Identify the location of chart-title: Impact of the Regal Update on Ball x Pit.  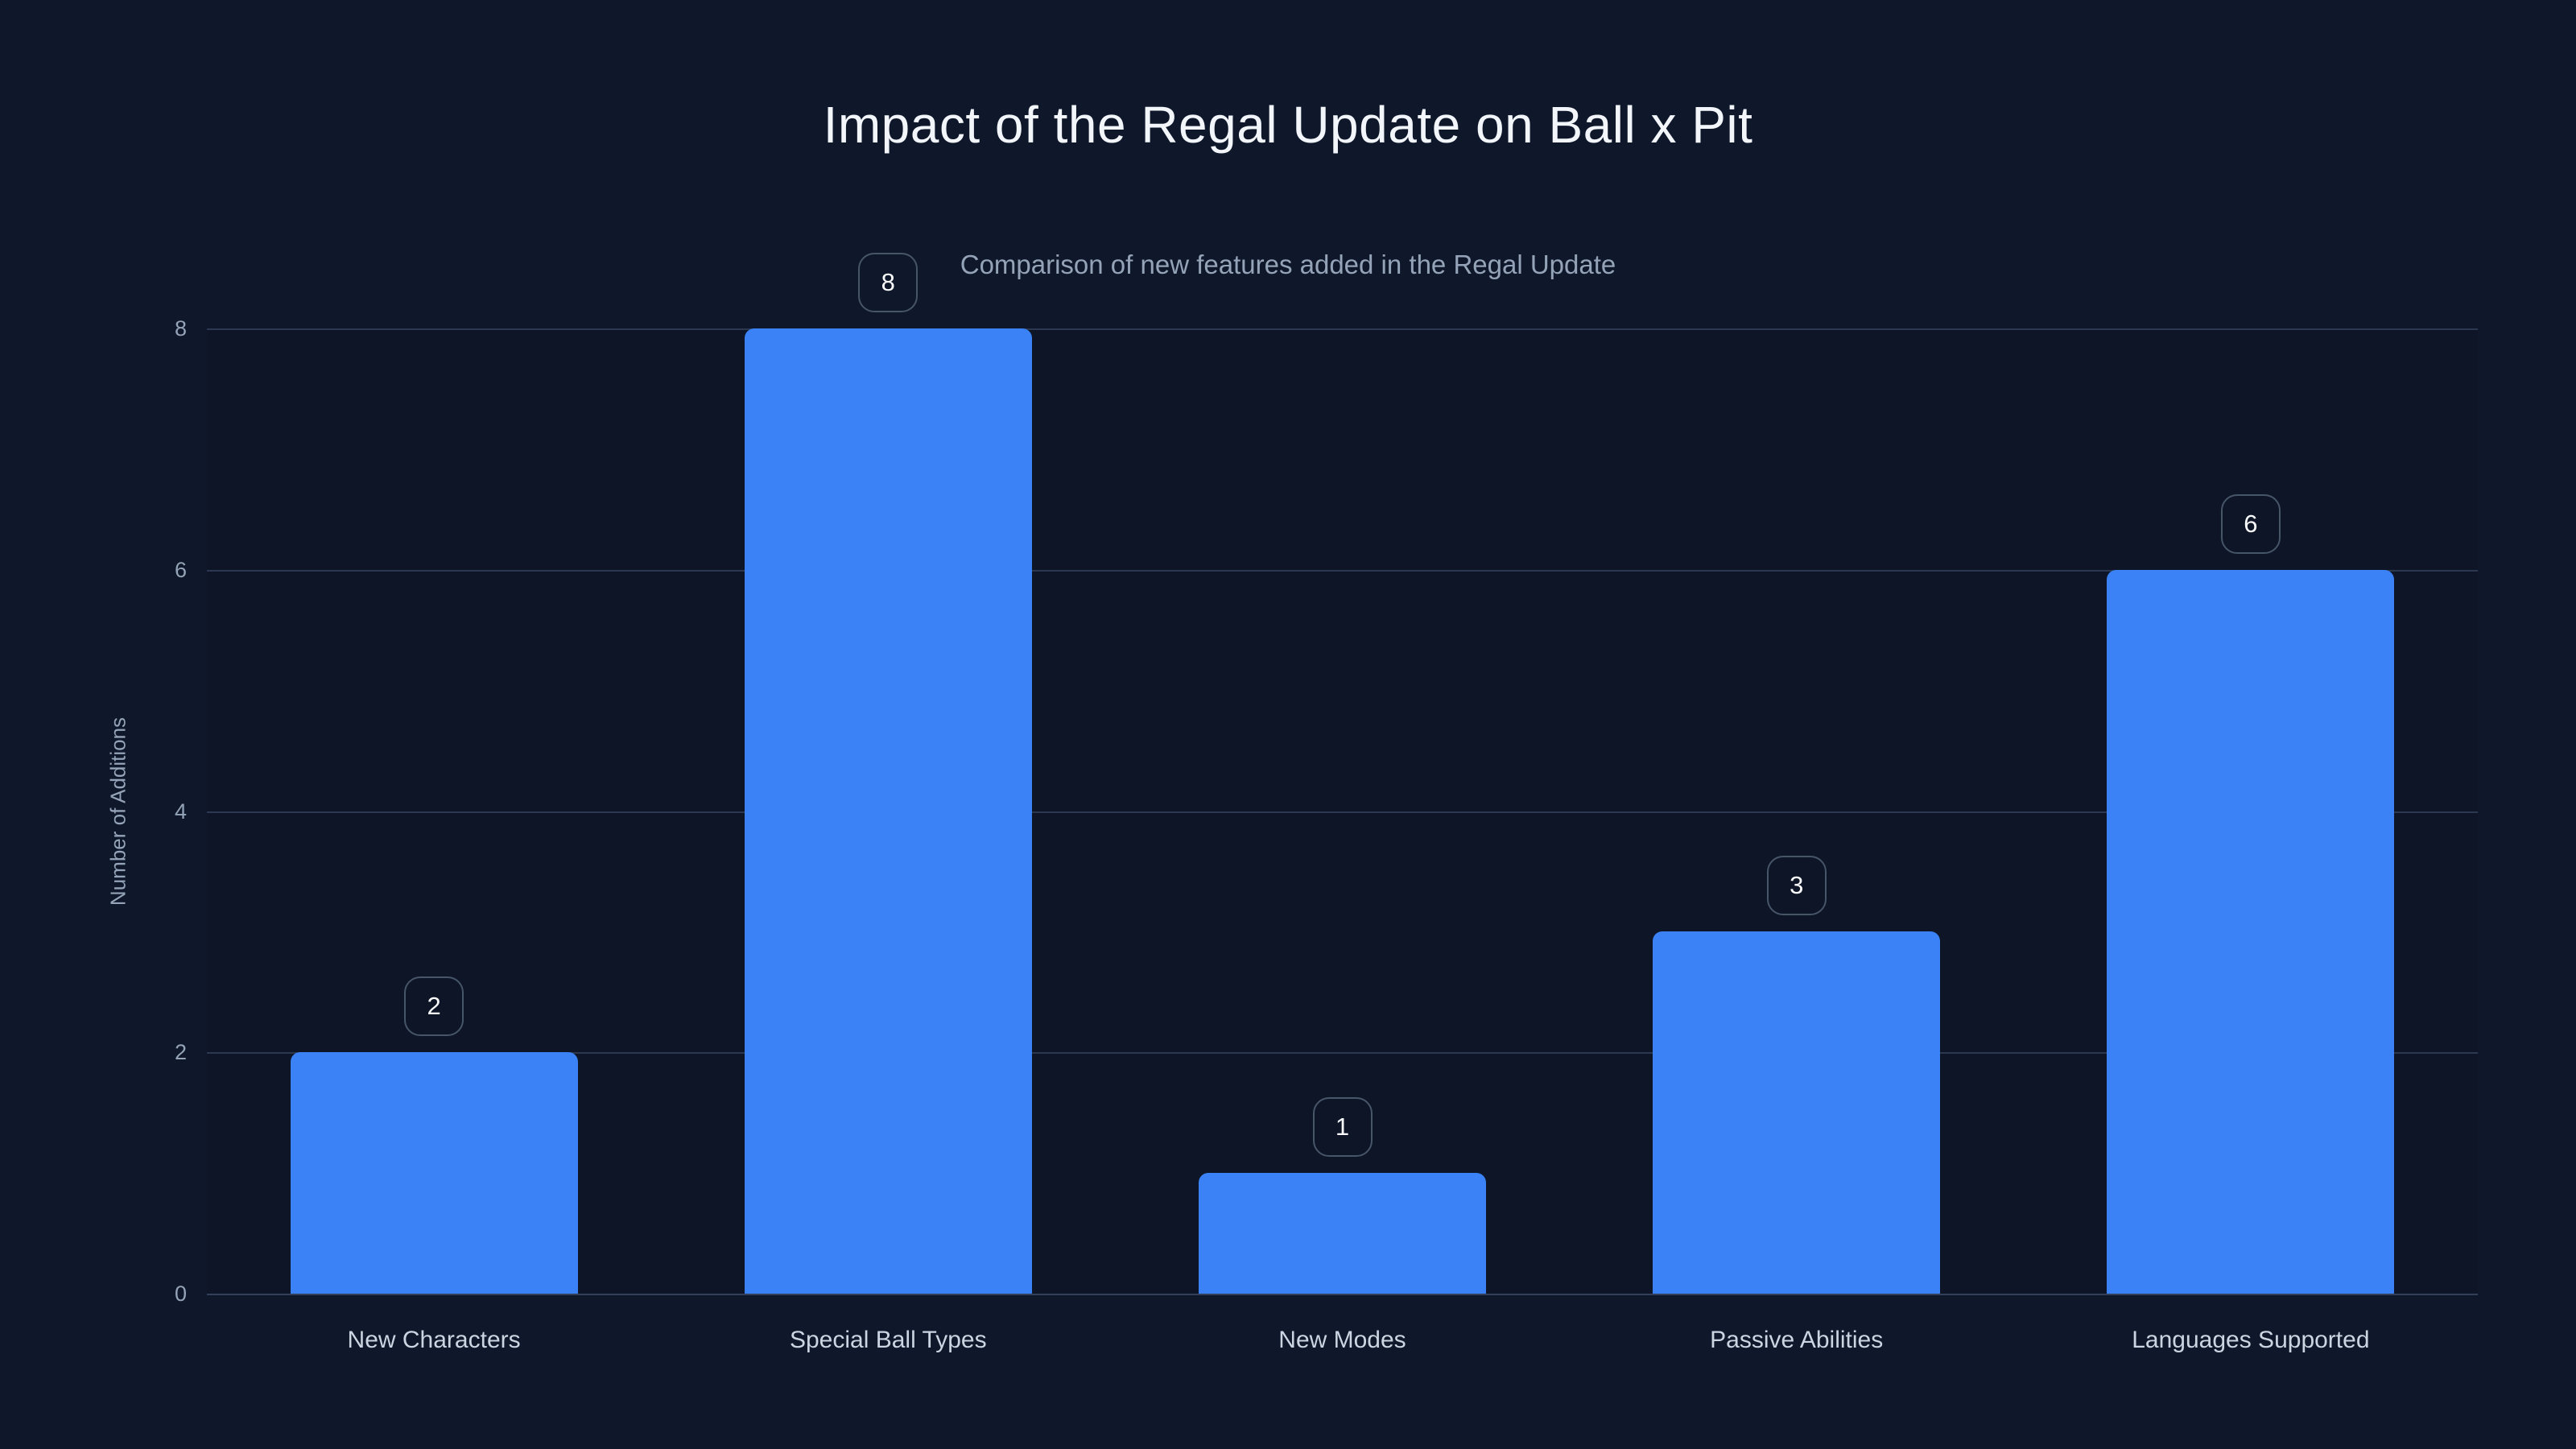
(1288, 125).